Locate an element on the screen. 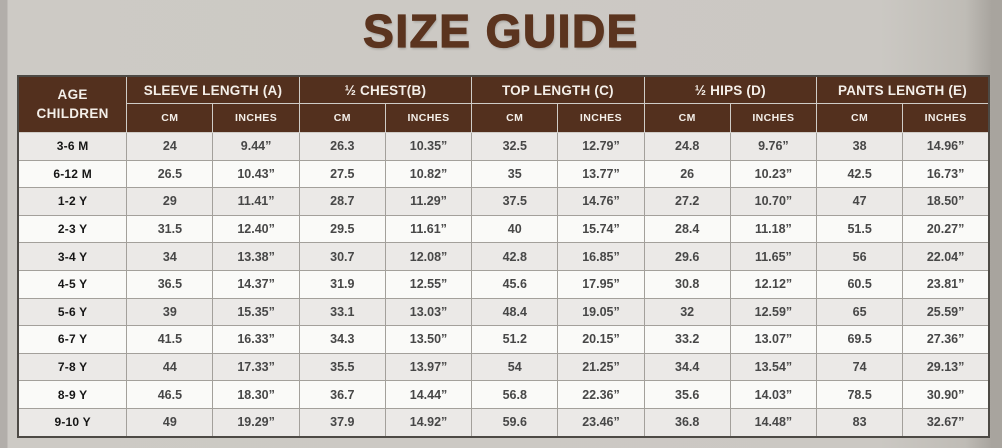  measurement-cell: 35 is located at coordinates (515, 174).